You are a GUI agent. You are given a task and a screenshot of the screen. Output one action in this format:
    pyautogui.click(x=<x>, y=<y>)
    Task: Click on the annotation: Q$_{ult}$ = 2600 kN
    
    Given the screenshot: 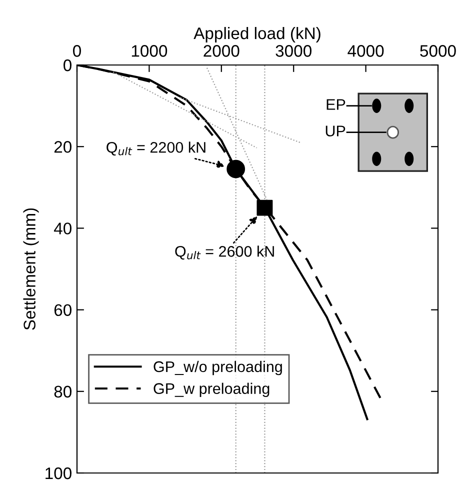 What is the action you would take?
    pyautogui.click(x=224, y=253)
    